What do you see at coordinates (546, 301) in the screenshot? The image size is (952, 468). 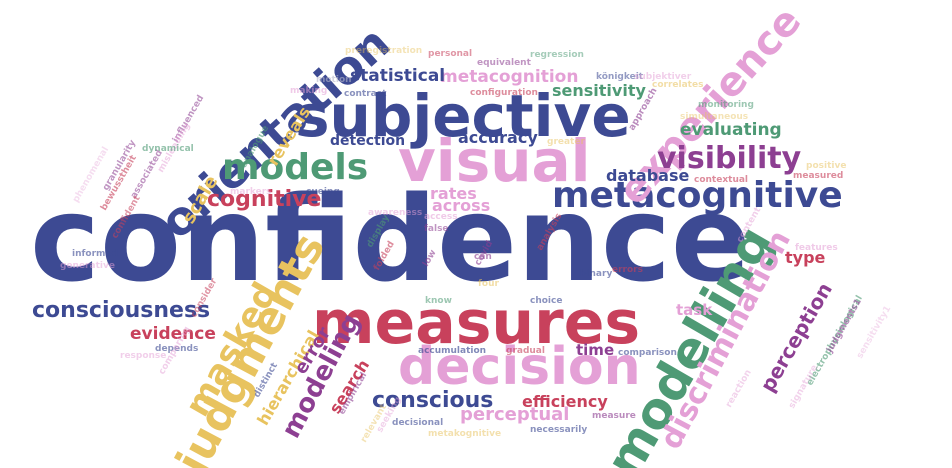 I see `word-choice: choice` at bounding box center [546, 301].